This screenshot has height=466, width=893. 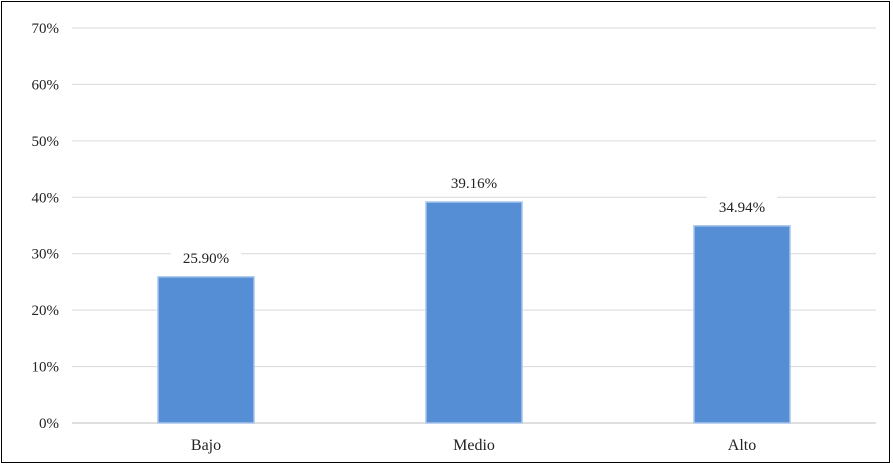 I want to click on x-axis-labels: Bajo Medio Alto, so click(x=473, y=445).